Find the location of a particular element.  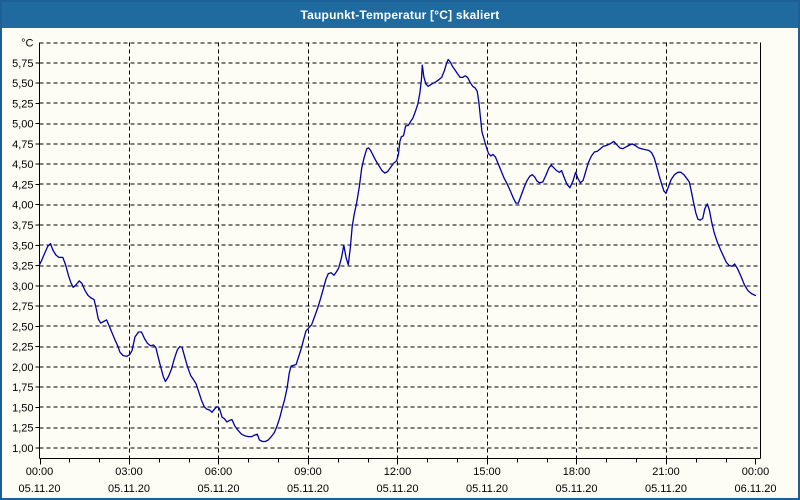

page-title: Taupunkt-Temperatur [°C] skaliert is located at coordinates (400, 15).